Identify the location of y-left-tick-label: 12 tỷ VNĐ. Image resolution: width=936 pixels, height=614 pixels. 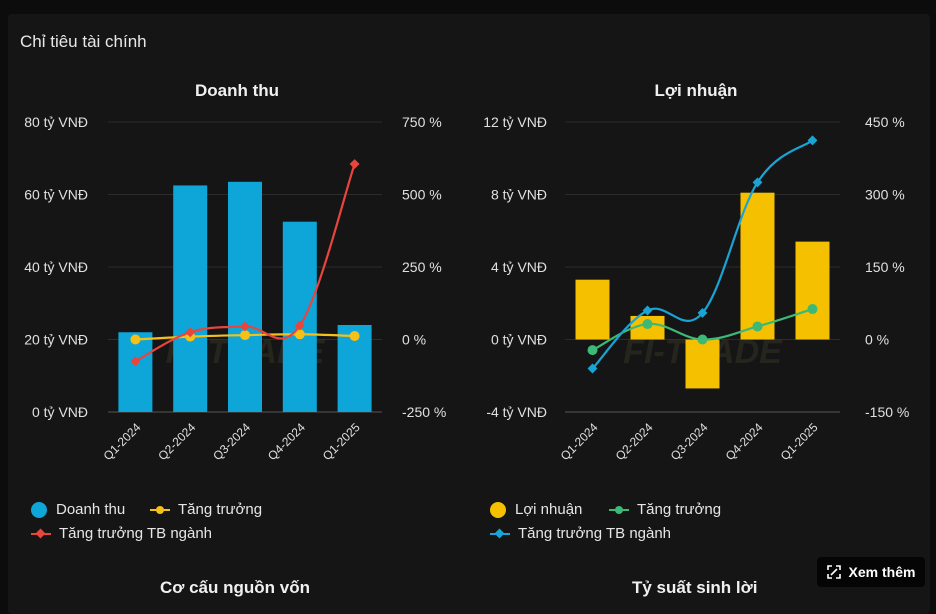
(515, 122).